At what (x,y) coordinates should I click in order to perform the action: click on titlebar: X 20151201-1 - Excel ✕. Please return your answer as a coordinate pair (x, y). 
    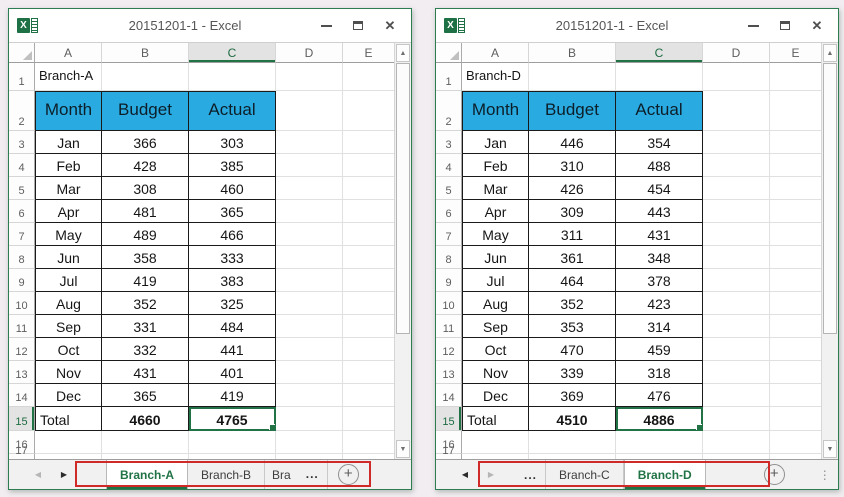
    Looking at the image, I should click on (637, 25).